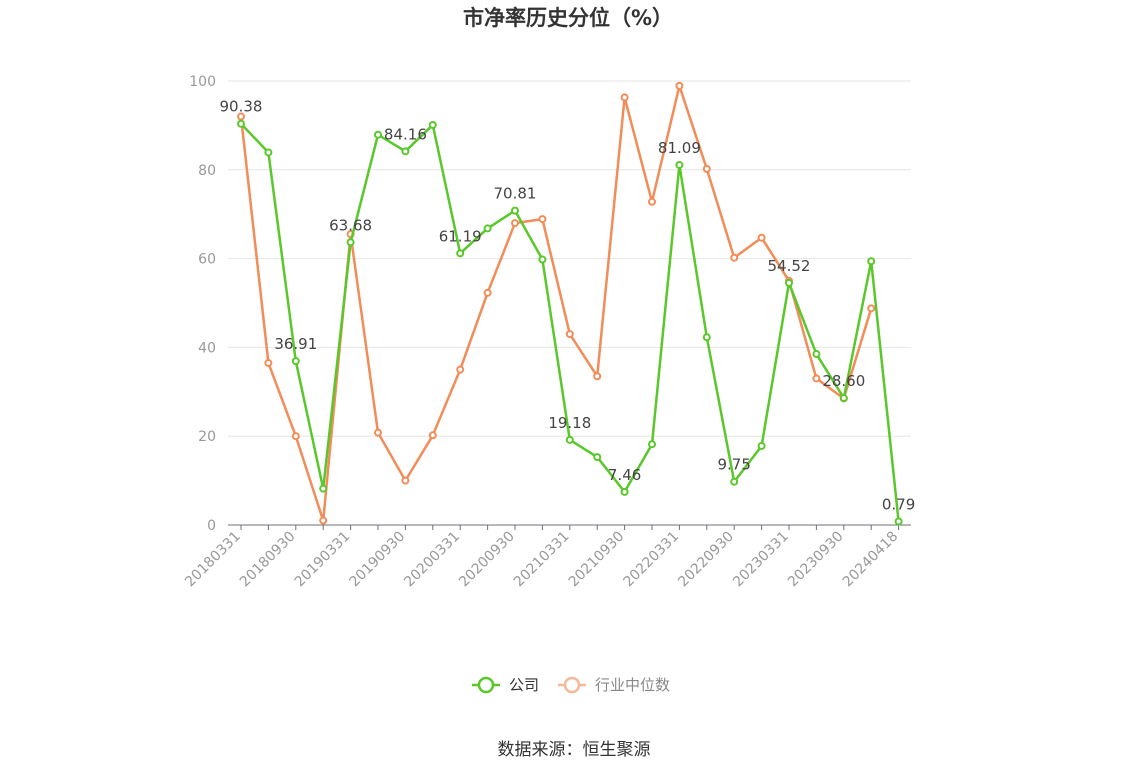 This screenshot has height=780, width=1148. What do you see at coordinates (405, 134) in the screenshot?
I see `data-label: 84.16` at bounding box center [405, 134].